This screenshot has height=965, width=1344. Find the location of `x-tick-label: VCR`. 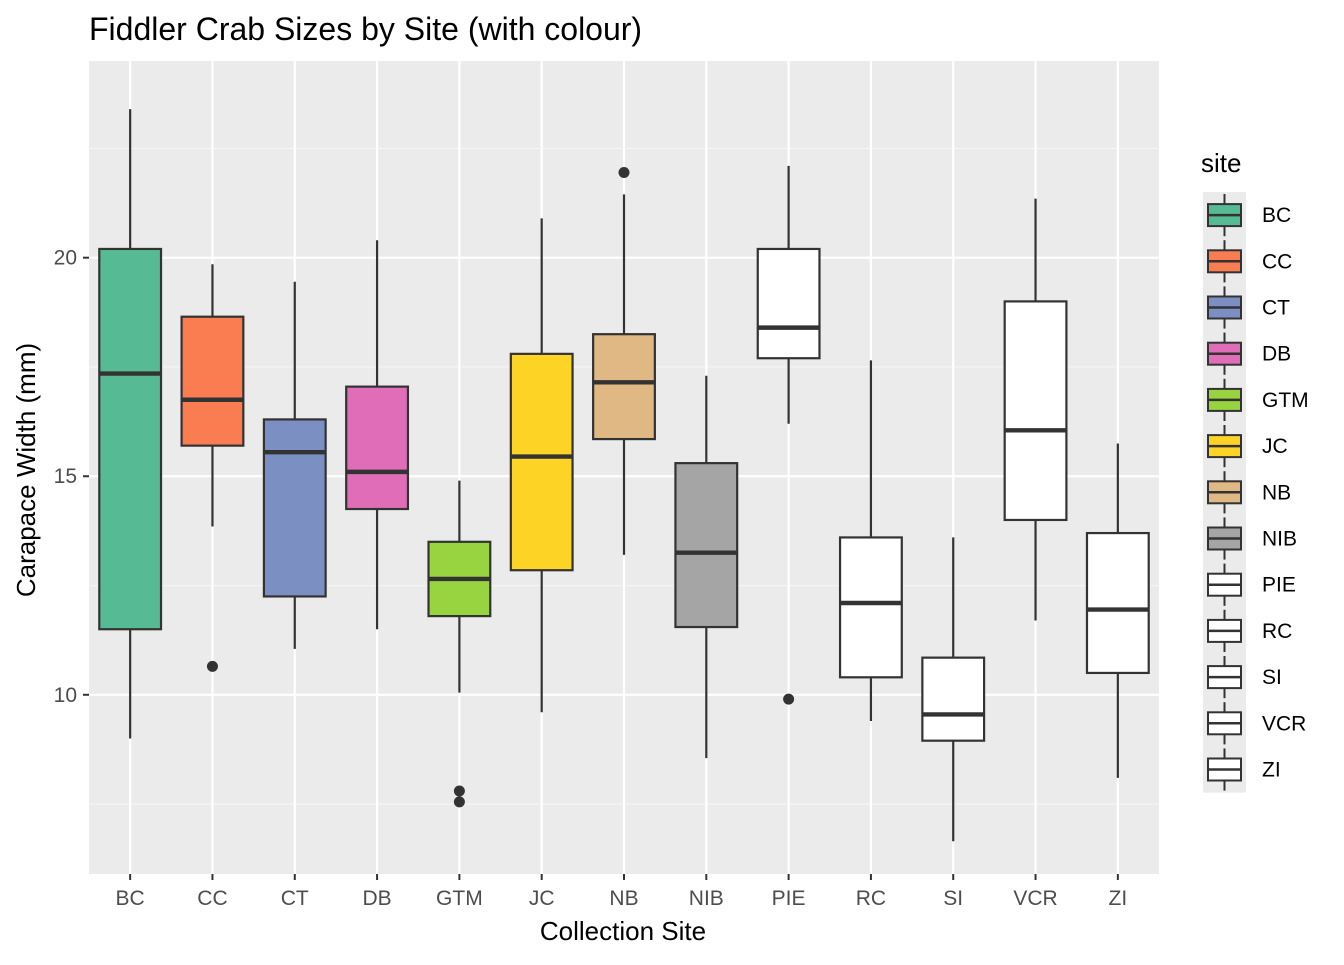

x-tick-label: VCR is located at coordinates (1035, 898).